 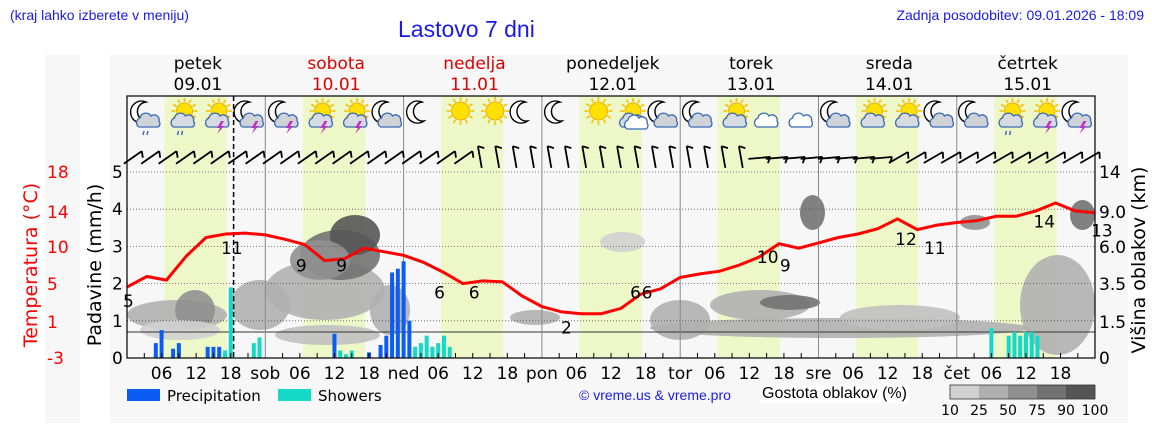 What do you see at coordinates (31, 265) in the screenshot?
I see `temperature-axis-label: Temperatura (°C)` at bounding box center [31, 265].